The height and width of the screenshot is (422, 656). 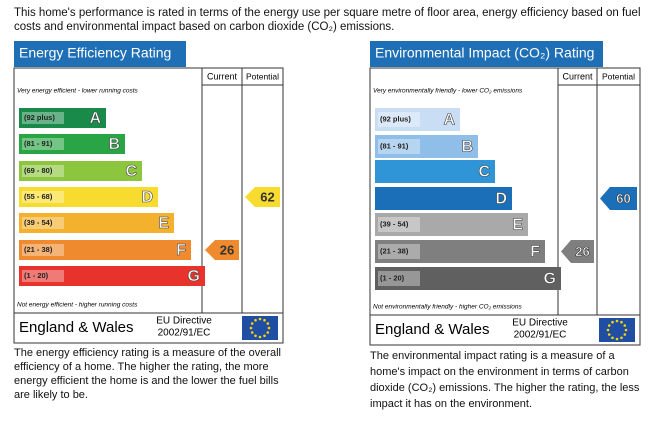 What do you see at coordinates (501, 199) in the screenshot?
I see `band-letter: D` at bounding box center [501, 199].